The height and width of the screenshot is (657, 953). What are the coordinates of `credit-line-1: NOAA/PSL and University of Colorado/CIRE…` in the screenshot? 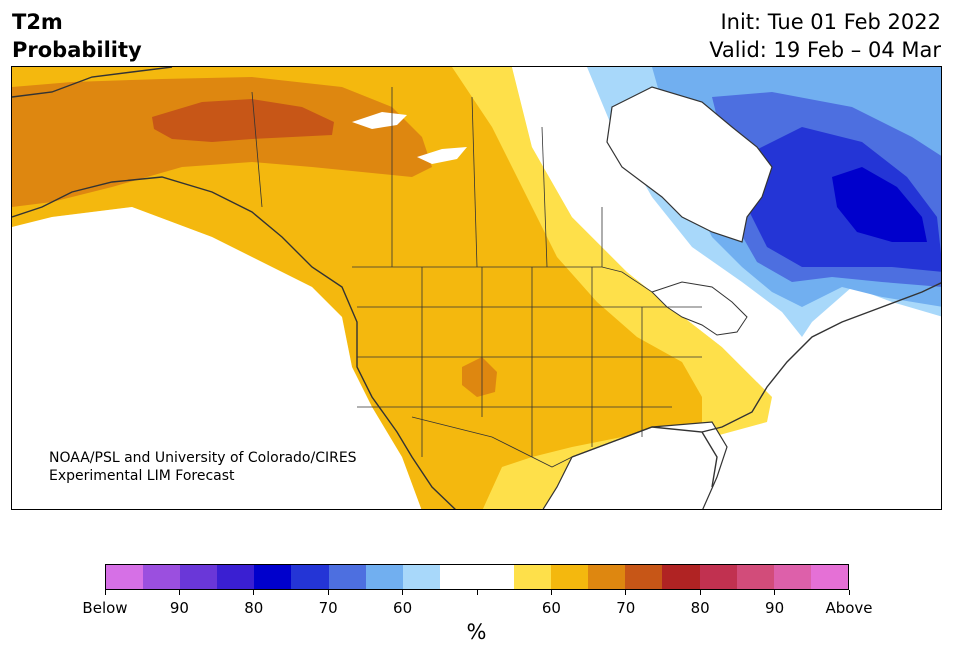 It's located at (203, 458).